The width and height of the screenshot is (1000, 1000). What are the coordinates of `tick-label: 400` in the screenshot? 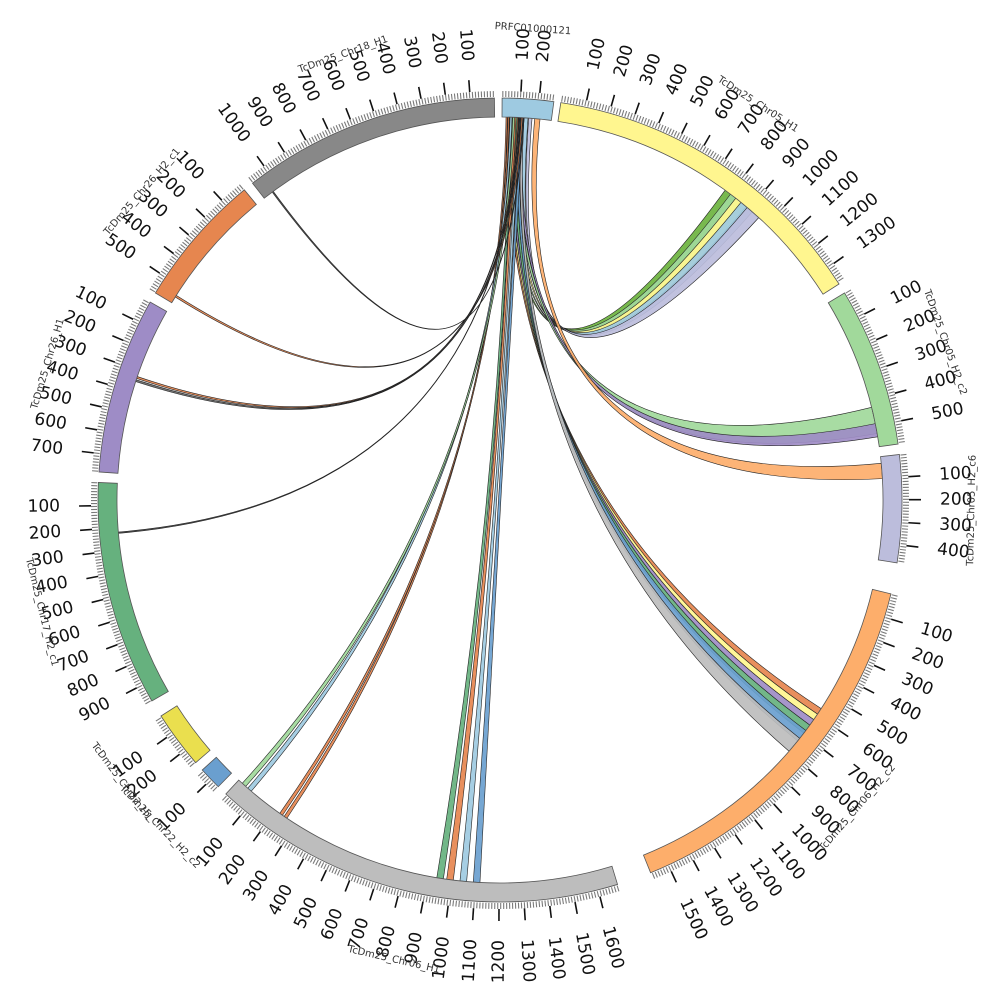 It's located at (280, 900).